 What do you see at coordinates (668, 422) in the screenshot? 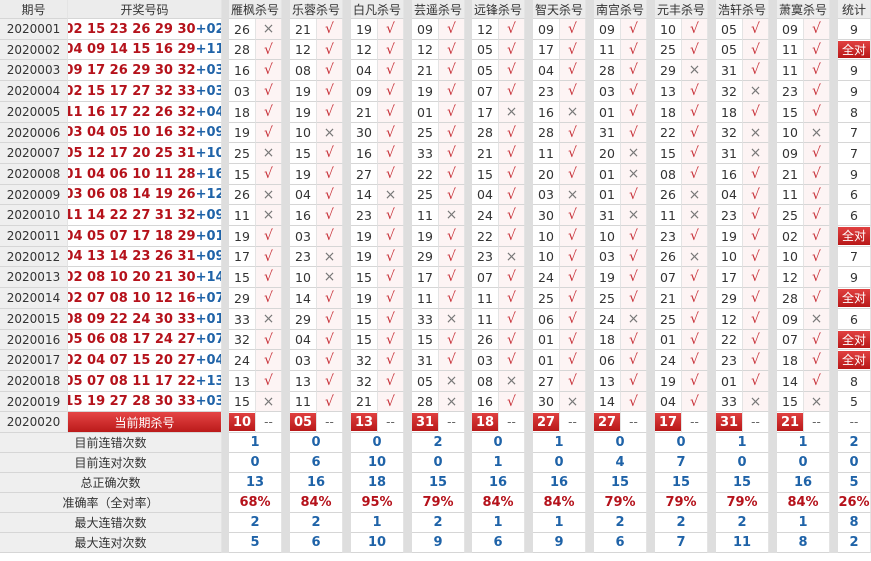
I see `current-kill-badge: 17` at bounding box center [668, 422].